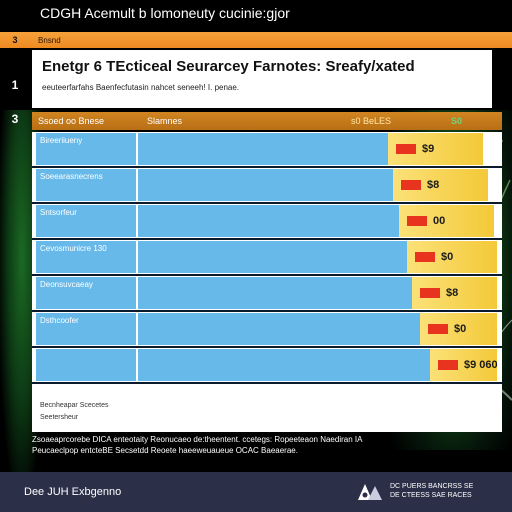 This screenshot has height=512, width=512. I want to click on row-label: Deonsuvcaeay, so click(86, 293).